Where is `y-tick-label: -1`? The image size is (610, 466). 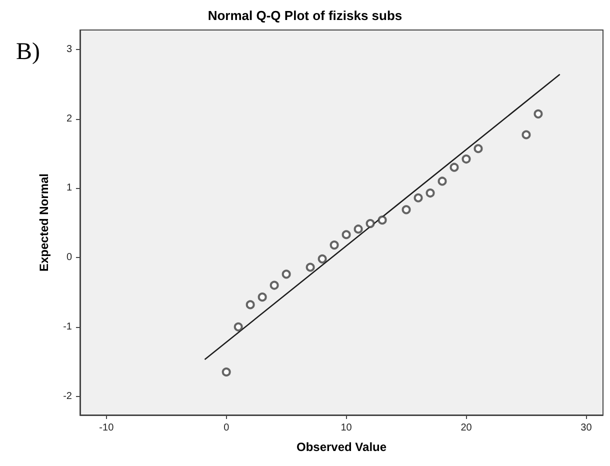 y-tick-label: -1 is located at coordinates (67, 326).